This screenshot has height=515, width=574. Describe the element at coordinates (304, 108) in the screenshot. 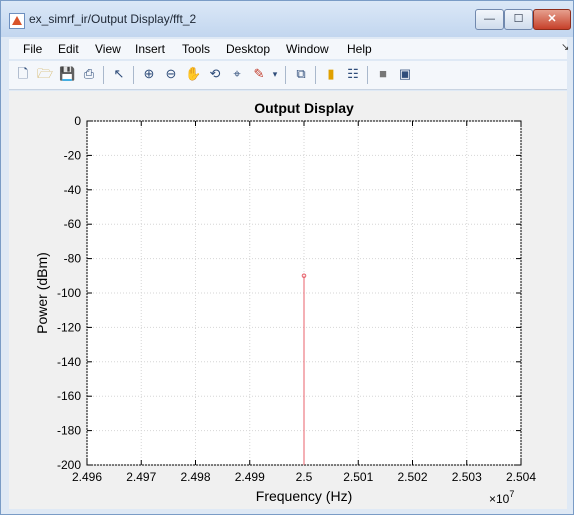

I see `chart-title: Output Display` at that location.